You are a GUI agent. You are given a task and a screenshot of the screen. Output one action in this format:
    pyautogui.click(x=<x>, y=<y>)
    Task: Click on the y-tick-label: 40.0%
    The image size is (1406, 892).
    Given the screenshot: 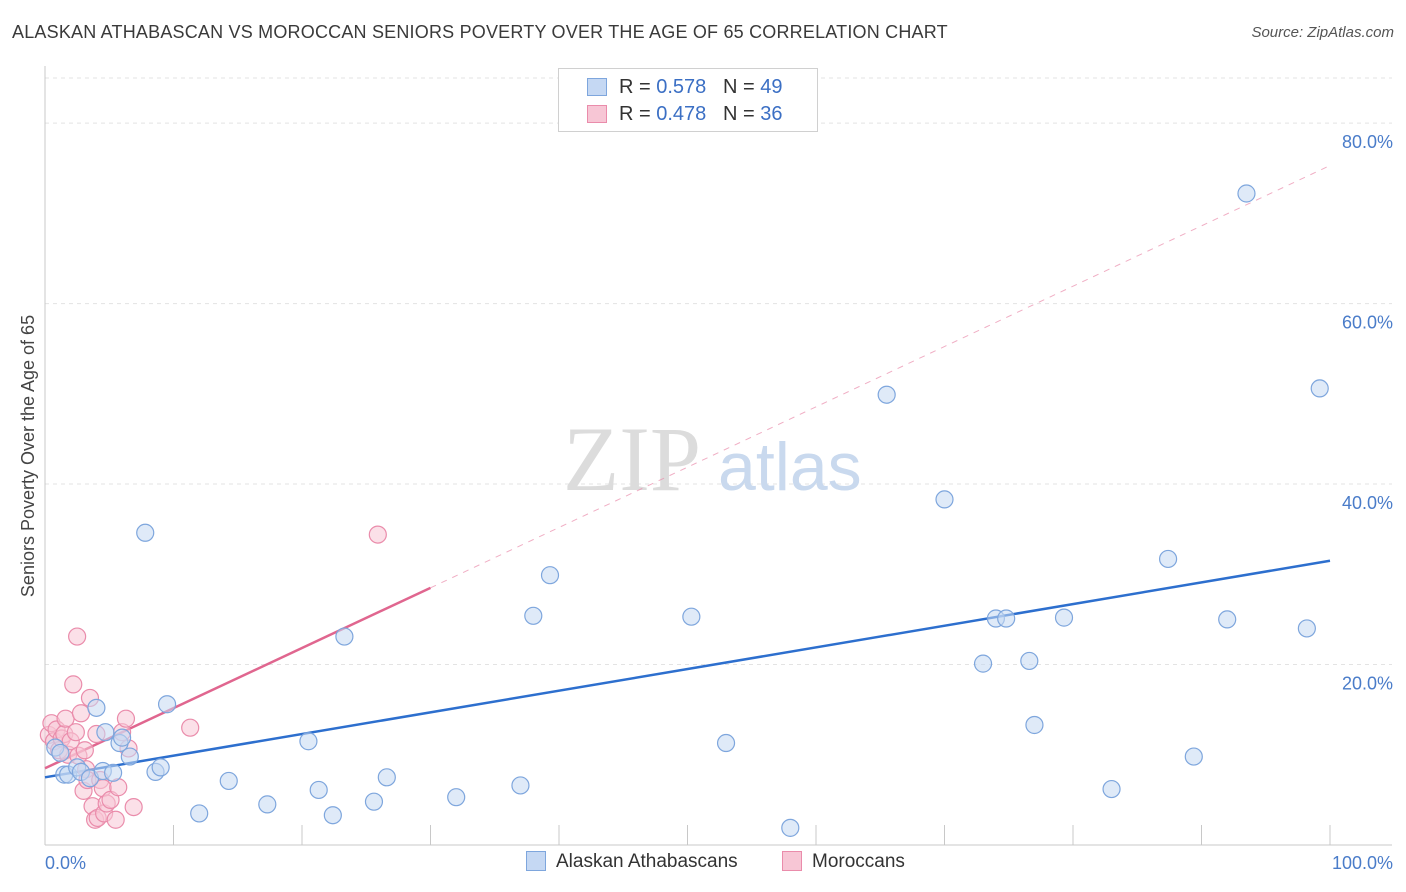 What is the action you would take?
    pyautogui.click(x=1367, y=503)
    